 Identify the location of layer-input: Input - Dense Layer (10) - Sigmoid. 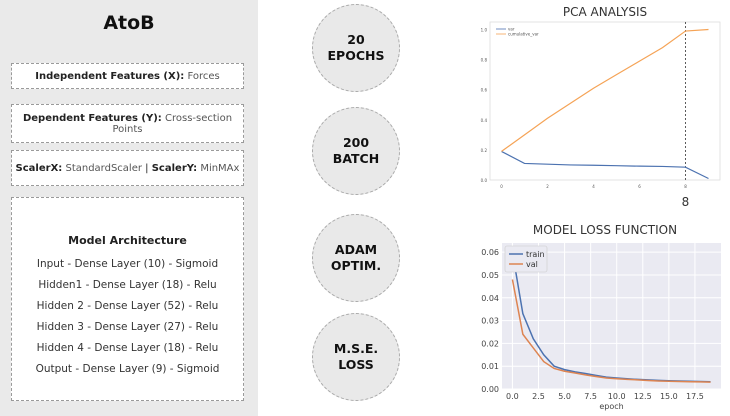
(127, 264).